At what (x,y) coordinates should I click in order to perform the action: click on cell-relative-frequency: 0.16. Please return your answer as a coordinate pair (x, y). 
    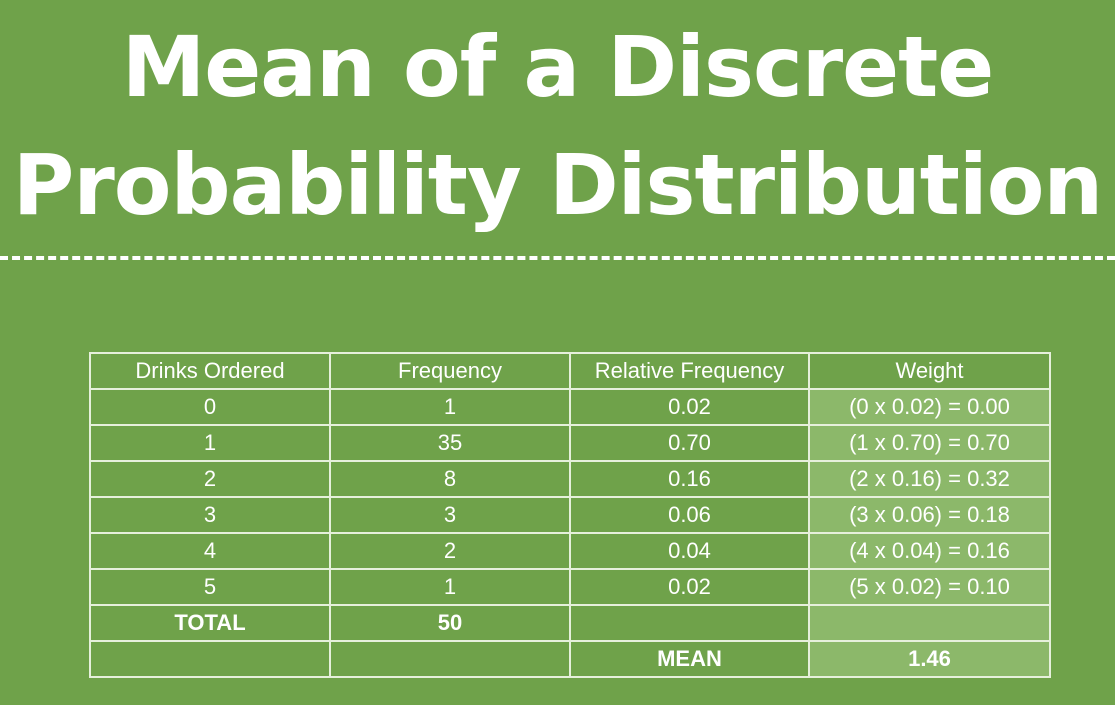
    Looking at the image, I should click on (689, 479).